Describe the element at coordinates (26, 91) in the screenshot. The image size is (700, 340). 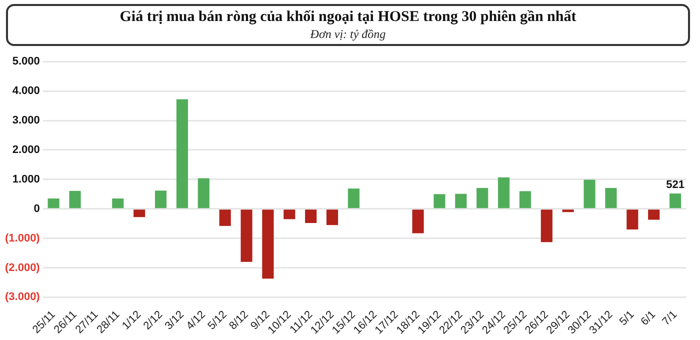
I see `y-tick-label: 4.000` at that location.